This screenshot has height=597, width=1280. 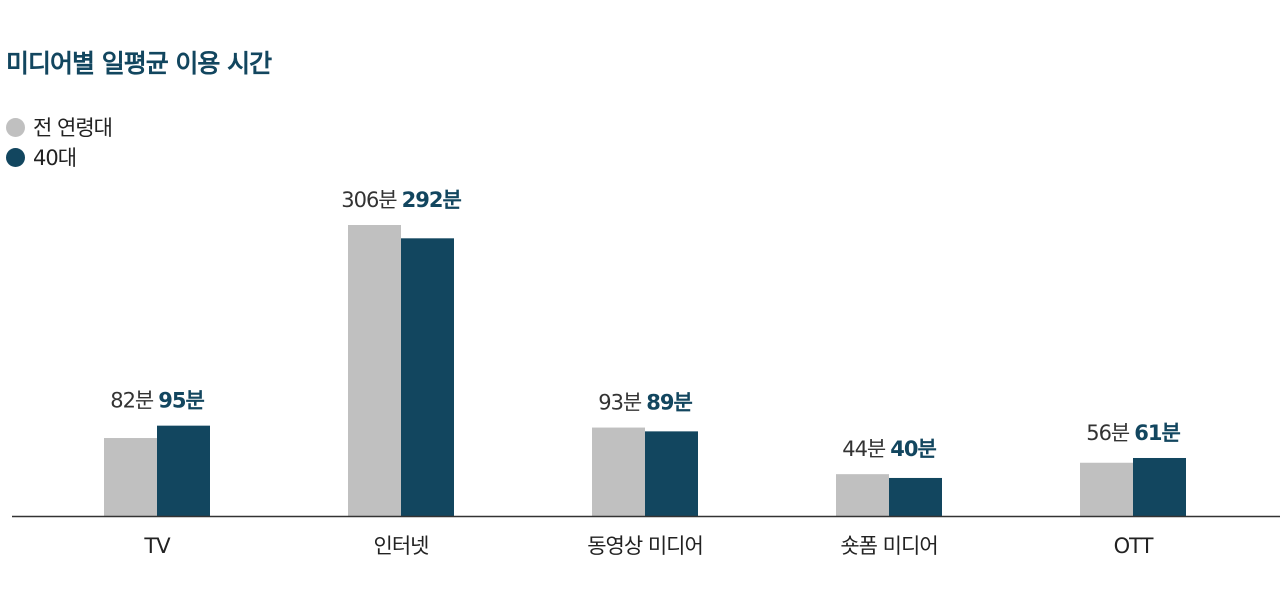 I want to click on value-label-all-ages-4: 56분, so click(x=1108, y=433).